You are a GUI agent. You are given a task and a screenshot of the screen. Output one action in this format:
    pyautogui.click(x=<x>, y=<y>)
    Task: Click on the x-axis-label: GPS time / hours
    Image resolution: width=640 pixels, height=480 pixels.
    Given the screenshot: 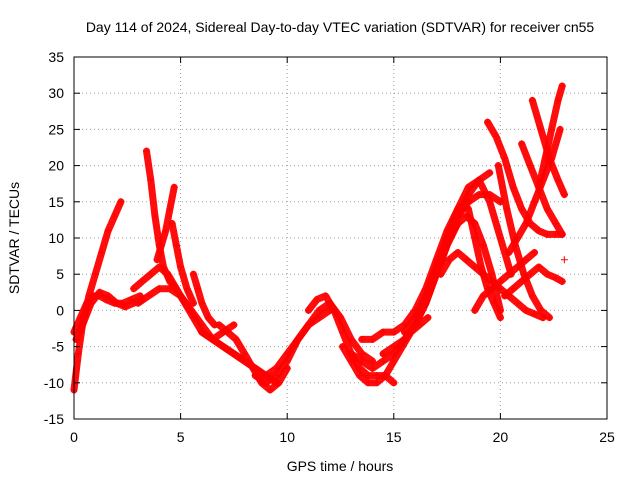 What is the action you would take?
    pyautogui.click(x=340, y=466)
    